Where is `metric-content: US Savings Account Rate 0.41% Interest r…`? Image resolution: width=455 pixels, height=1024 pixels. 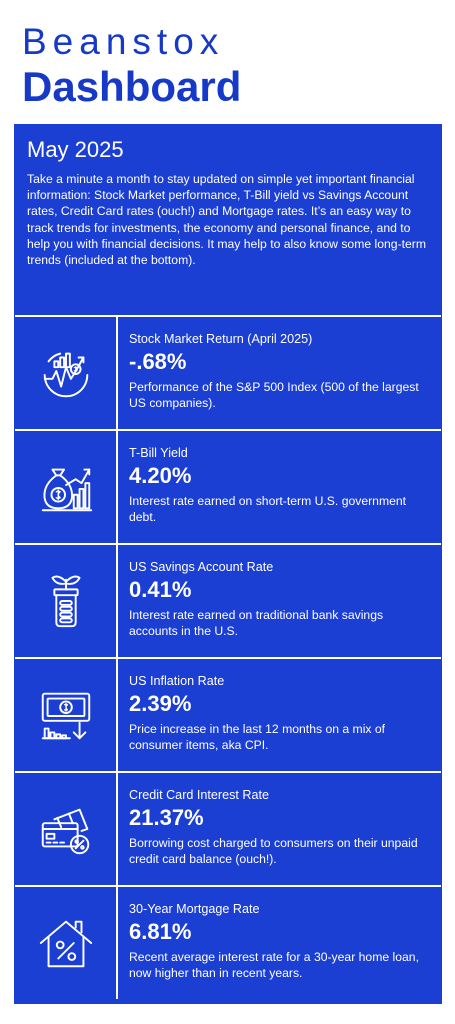
metric-content: US Savings Account Rate 0.41% Interest r… is located at coordinates (282, 599).